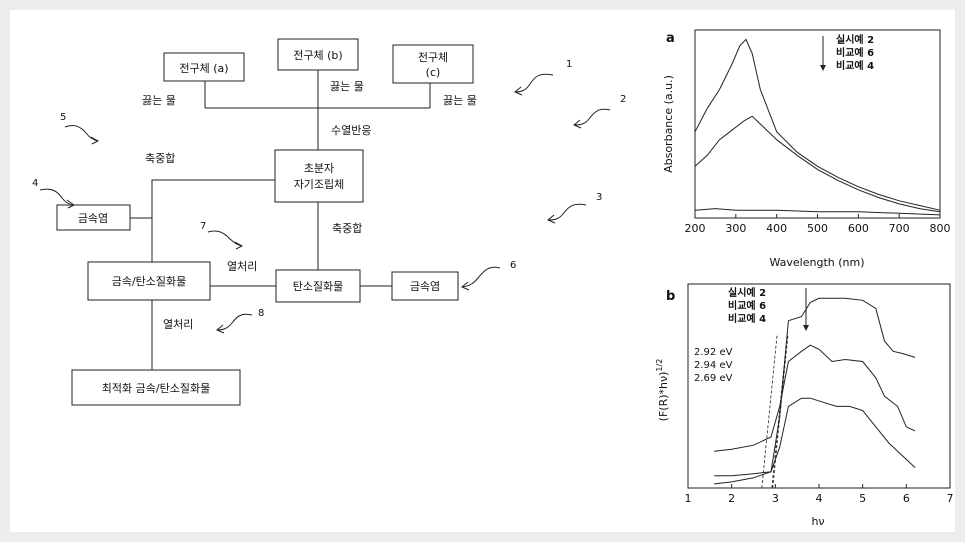 This screenshot has height=542, width=965. I want to click on metal-salt-right-label: 금속염, so click(425, 286).